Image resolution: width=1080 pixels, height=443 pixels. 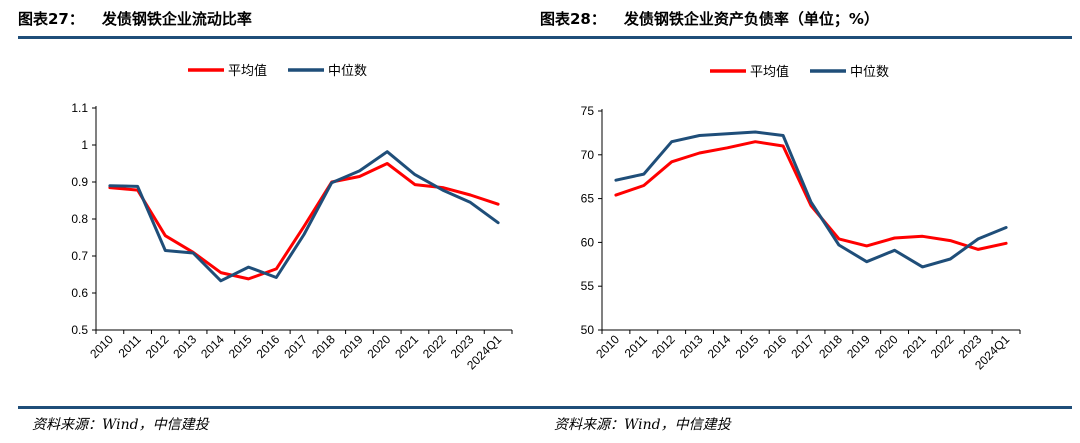 I want to click on y-tick-label: 50, so click(x=588, y=330).